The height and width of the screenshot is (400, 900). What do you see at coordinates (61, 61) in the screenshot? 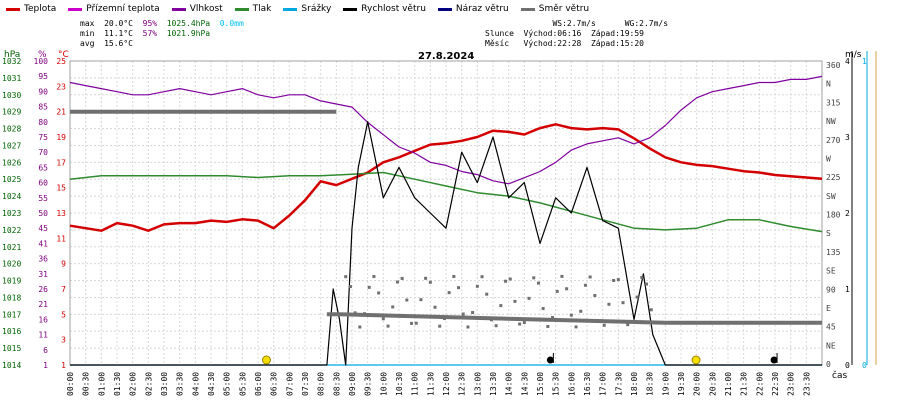
I see `tick-label-temperature: 25` at bounding box center [61, 61].